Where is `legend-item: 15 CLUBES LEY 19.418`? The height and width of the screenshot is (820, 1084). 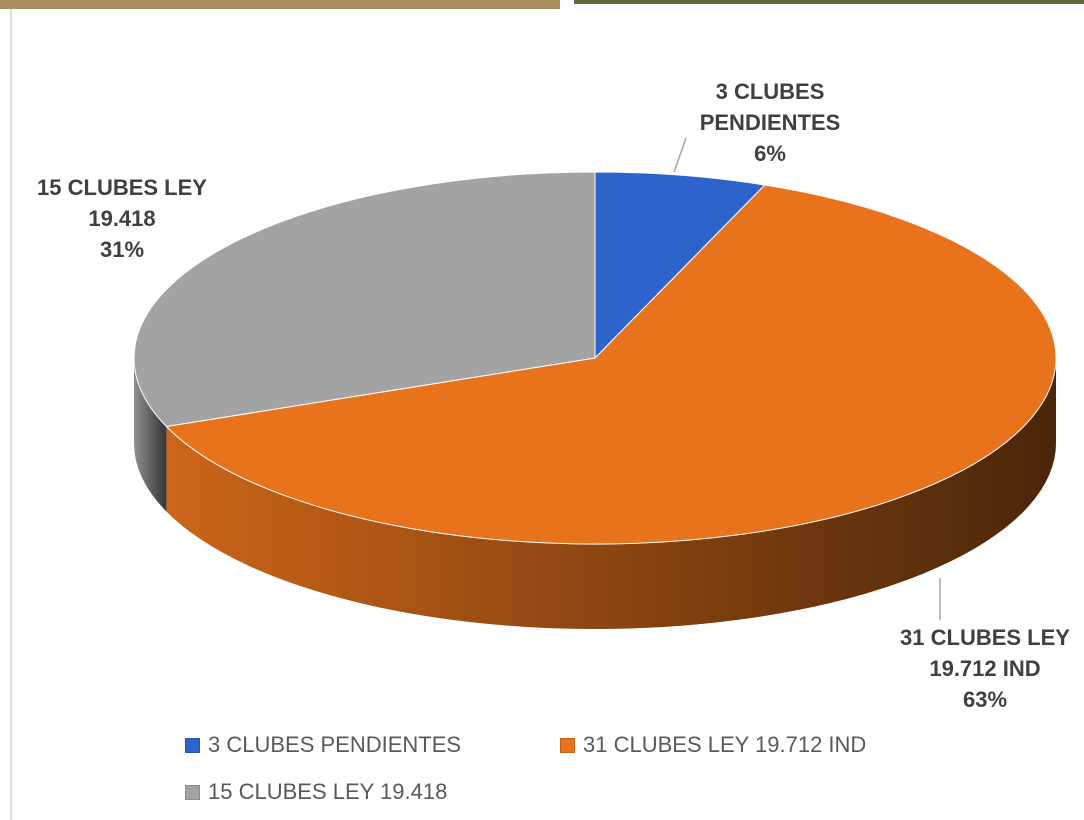
legend-item: 15 CLUBES LEY 19.418 is located at coordinates (316, 792).